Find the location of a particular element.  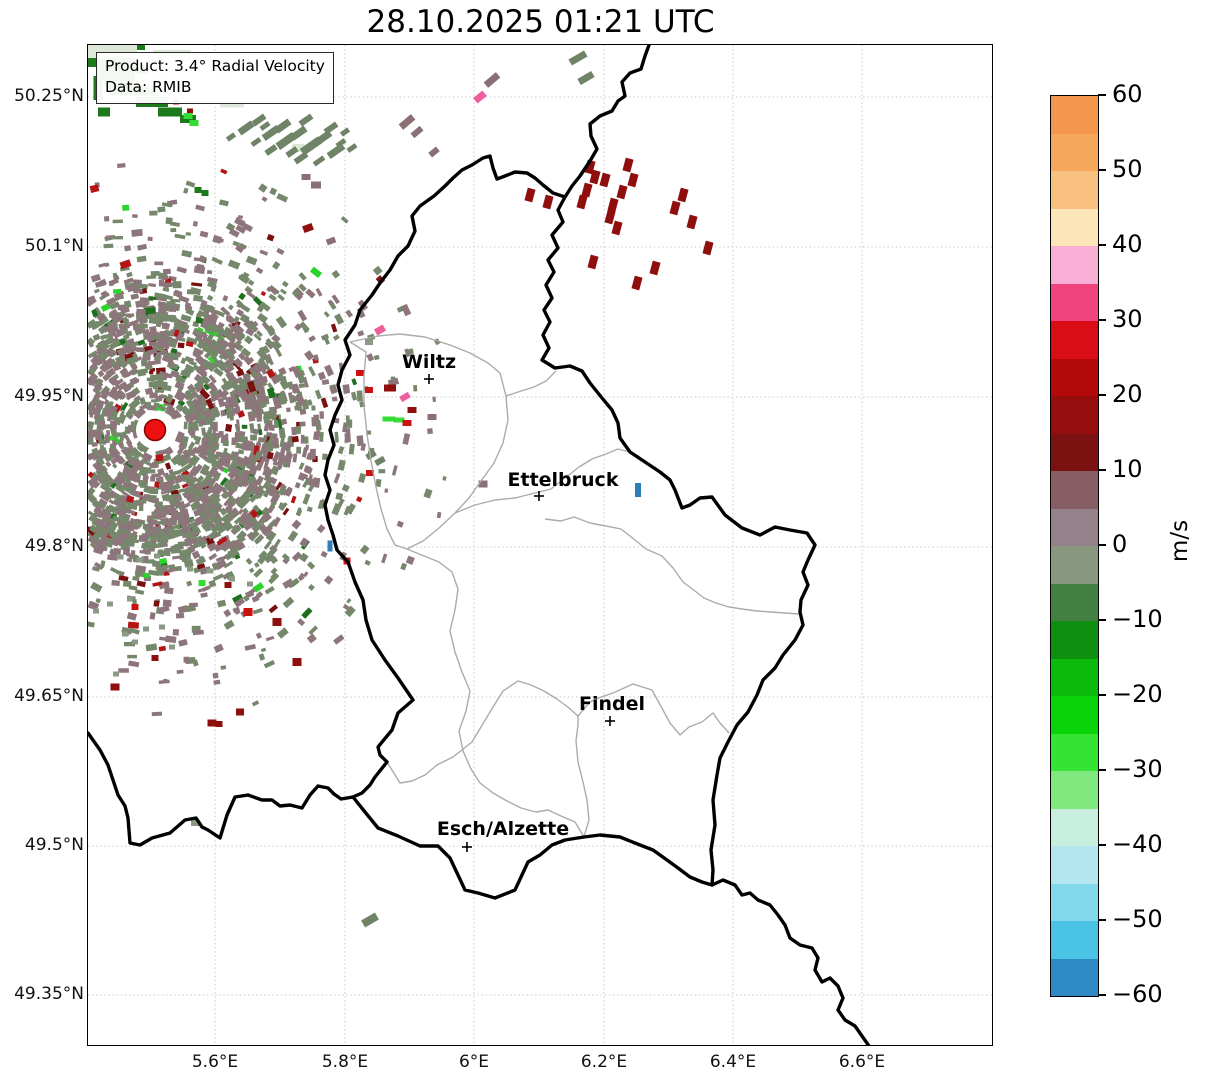

product-annotation: Product: 3.4° Radial Velocity Data: RMIB is located at coordinates (215, 78).